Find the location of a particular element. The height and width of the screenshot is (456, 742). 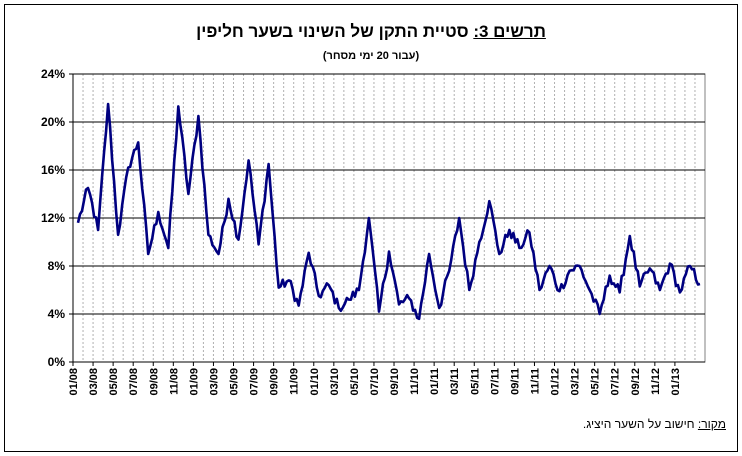

x-tick-label: 05/11 is located at coordinates (475, 381).